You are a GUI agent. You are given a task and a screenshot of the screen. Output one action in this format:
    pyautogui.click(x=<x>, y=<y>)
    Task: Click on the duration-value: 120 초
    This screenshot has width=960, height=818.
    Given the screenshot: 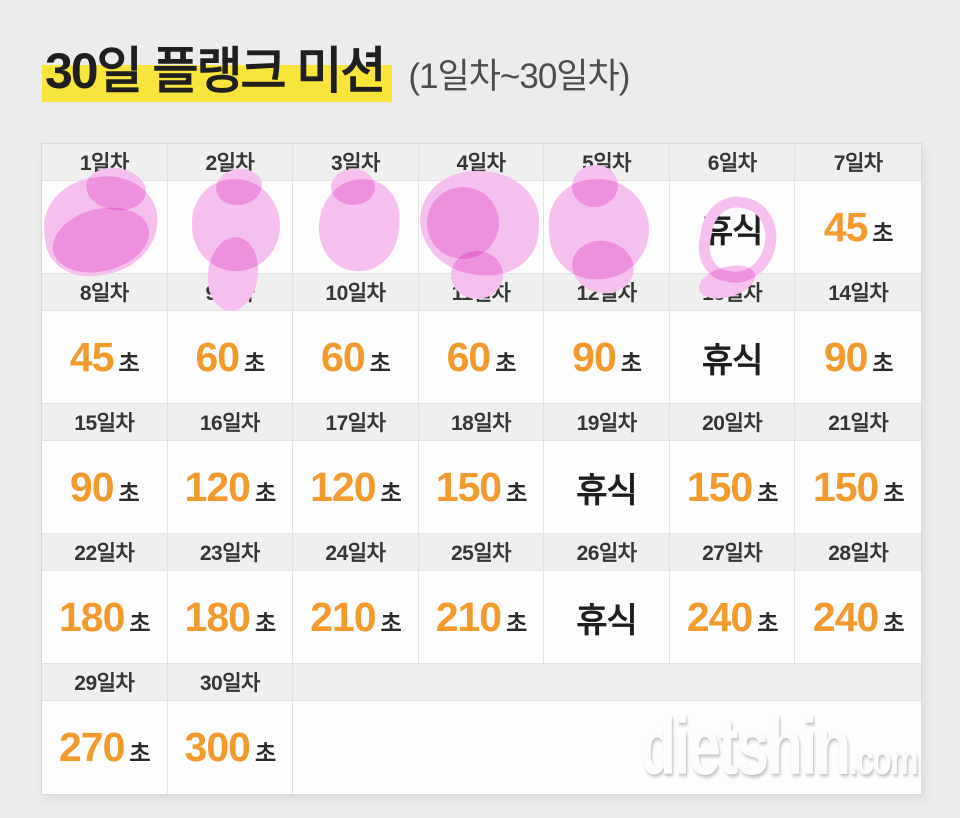 What is the action you would take?
    pyautogui.click(x=231, y=487)
    